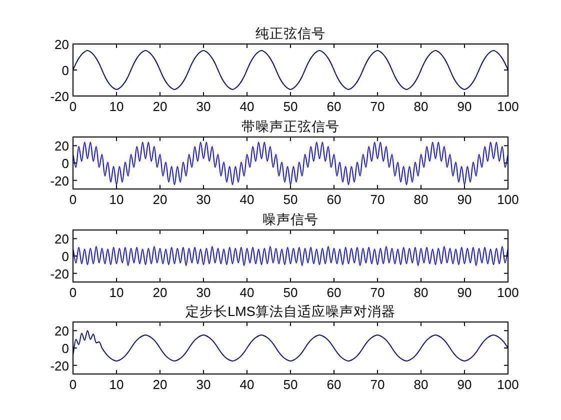 The width and height of the screenshot is (561, 420). Describe the element at coordinates (291, 33) in the screenshot. I see `title: 纯正弦信号` at that location.